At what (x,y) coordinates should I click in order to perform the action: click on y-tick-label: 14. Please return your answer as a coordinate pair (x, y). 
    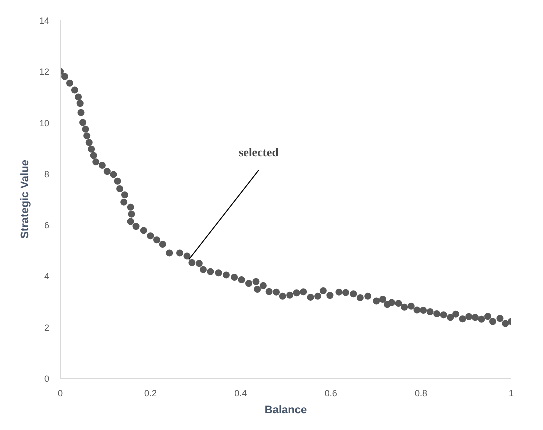
    Looking at the image, I should click on (44, 21).